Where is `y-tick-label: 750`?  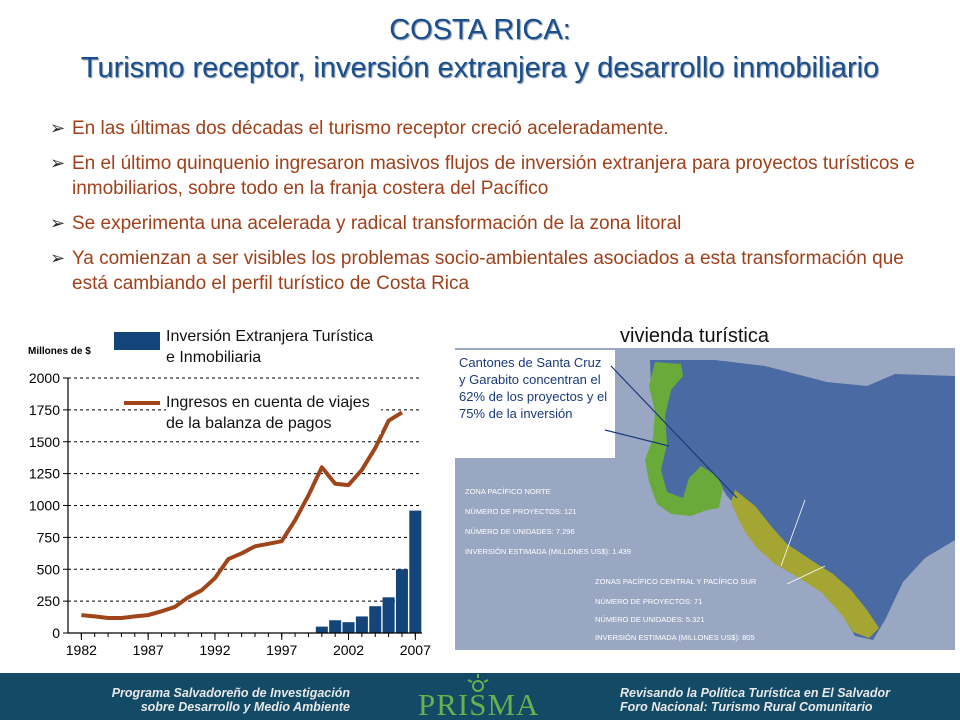
y-tick-label: 750 is located at coordinates (49, 537).